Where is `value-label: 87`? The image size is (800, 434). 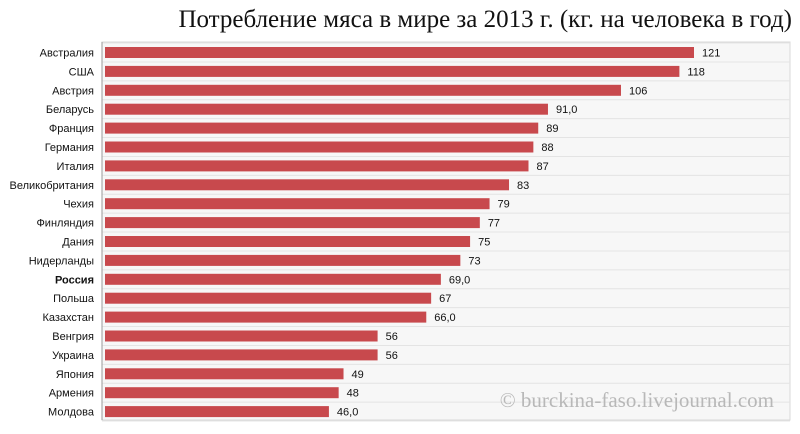 value-label: 87 is located at coordinates (542, 167).